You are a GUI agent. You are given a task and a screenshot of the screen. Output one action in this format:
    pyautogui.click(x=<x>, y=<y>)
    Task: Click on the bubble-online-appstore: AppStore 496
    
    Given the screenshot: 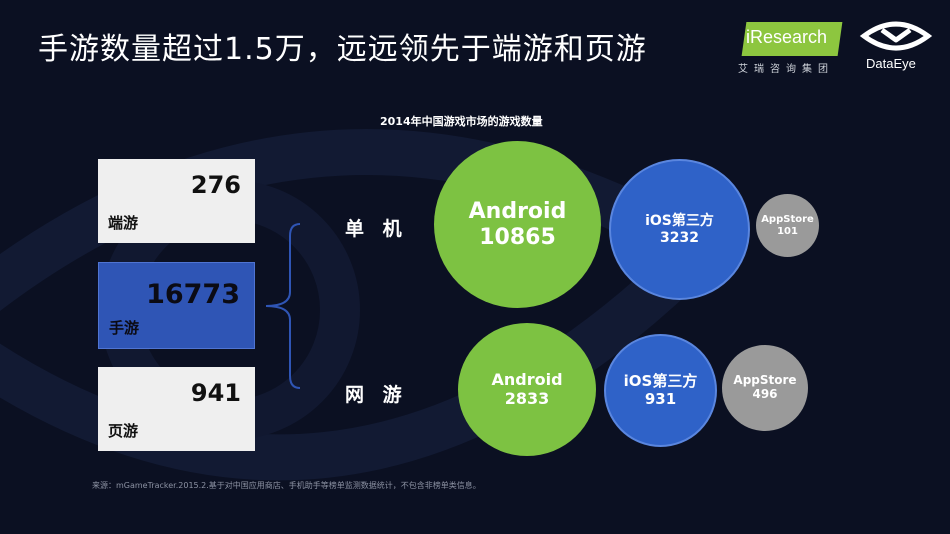 What is the action you would take?
    pyautogui.click(x=765, y=388)
    